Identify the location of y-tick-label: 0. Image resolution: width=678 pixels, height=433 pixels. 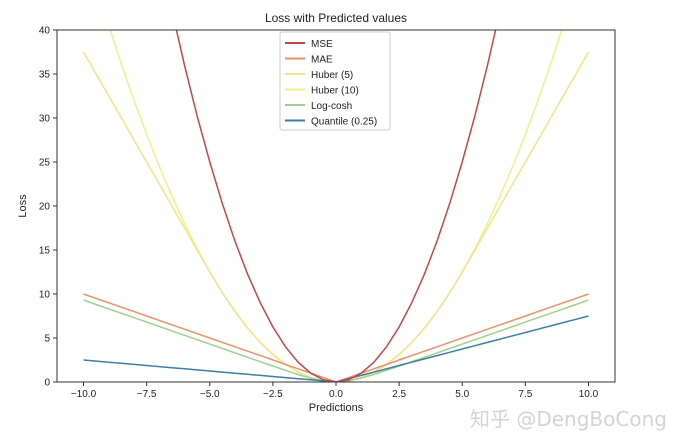
(47, 383).